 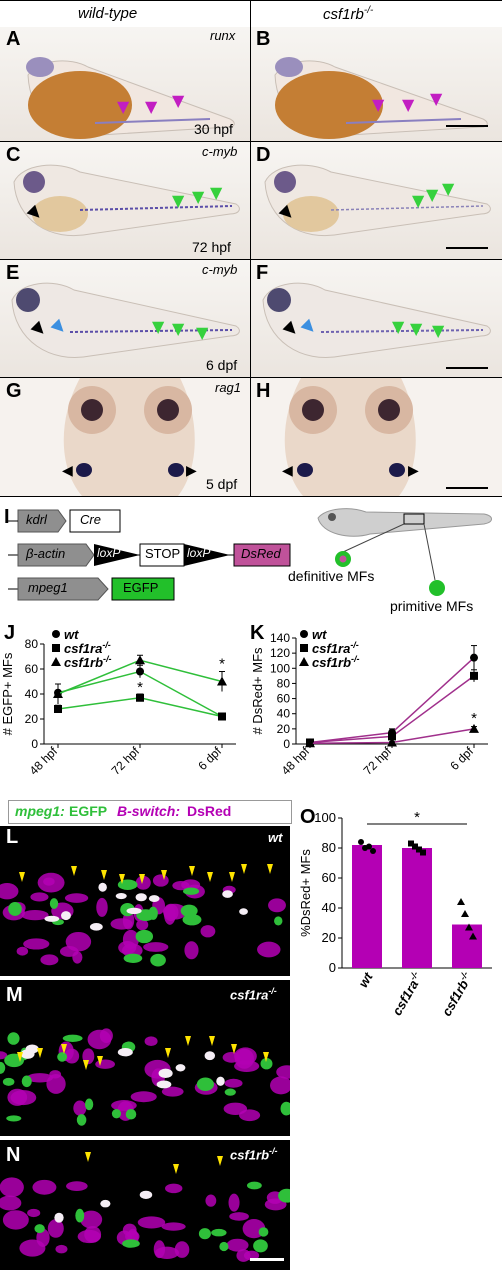 I want to click on bar, so click(x=367, y=906).